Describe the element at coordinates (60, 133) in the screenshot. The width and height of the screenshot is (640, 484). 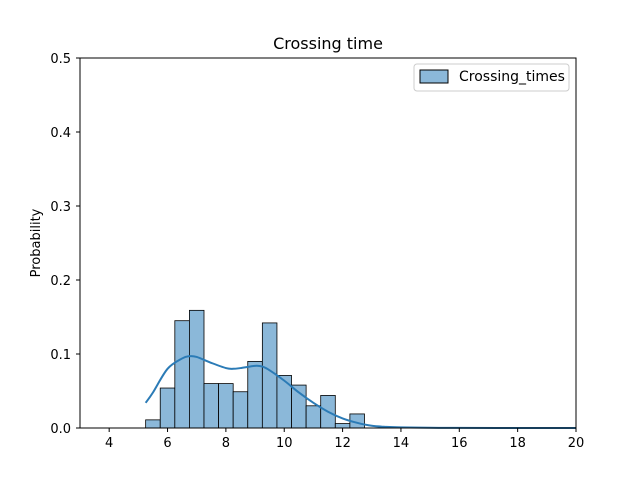
I see `y-tick-label: 0.4` at that location.